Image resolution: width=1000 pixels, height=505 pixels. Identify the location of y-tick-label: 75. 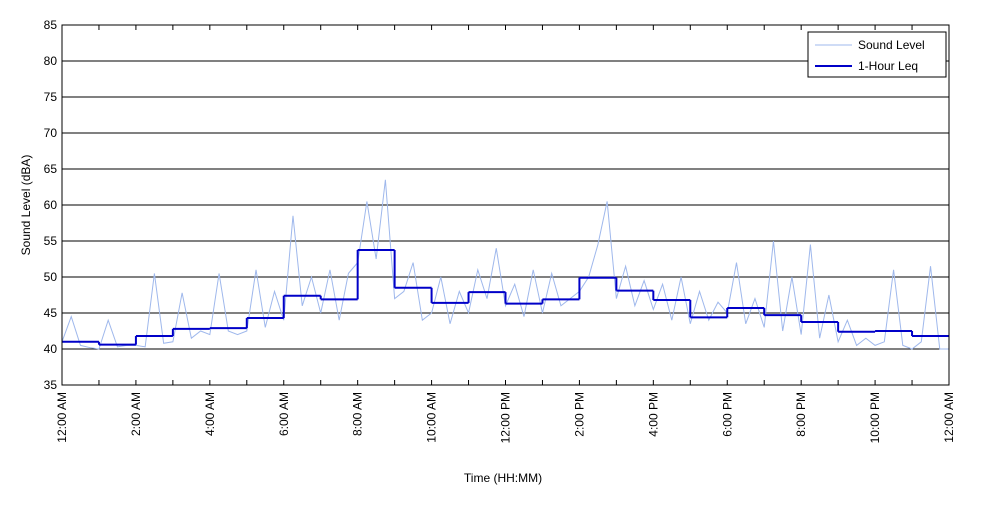
(51, 97).